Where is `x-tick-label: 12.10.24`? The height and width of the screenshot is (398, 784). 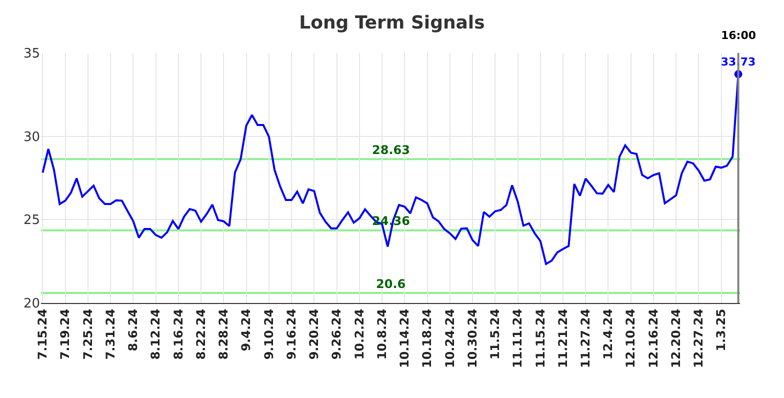
x-tick-label: 12.10.24 is located at coordinates (631, 338).